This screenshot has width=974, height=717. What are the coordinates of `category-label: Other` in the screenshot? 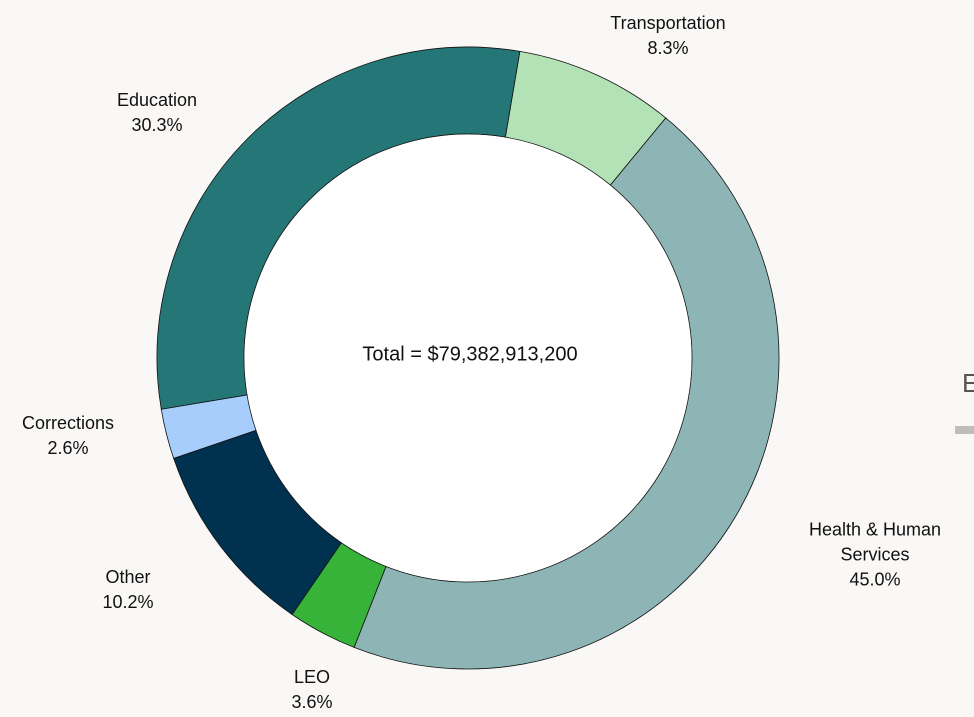 It's located at (128, 577).